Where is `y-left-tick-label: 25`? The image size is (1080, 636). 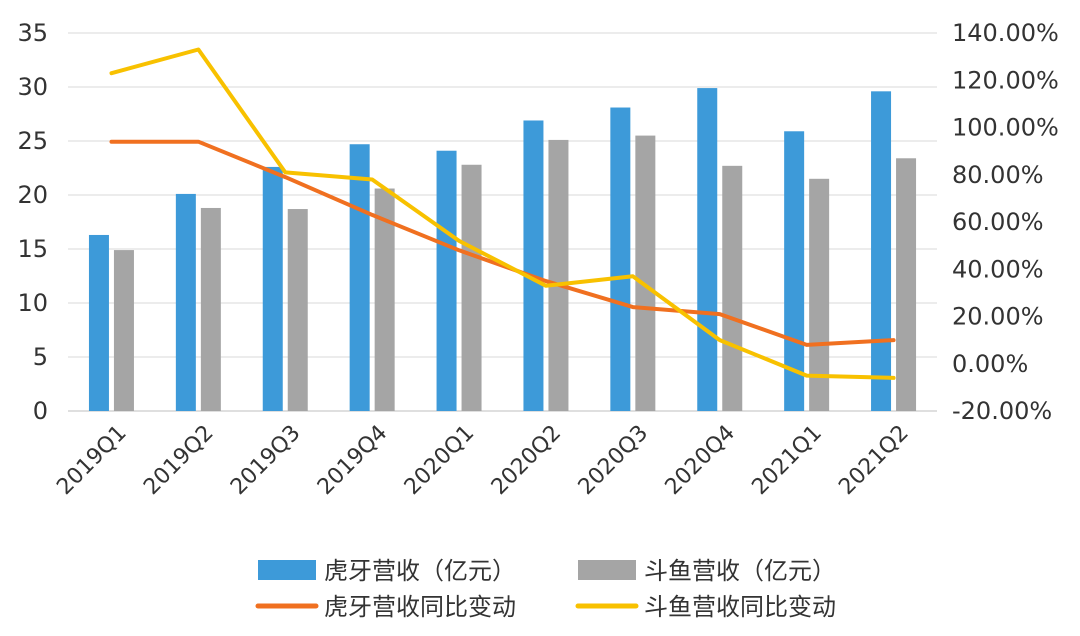 y-left-tick-label: 25 is located at coordinates (32, 141).